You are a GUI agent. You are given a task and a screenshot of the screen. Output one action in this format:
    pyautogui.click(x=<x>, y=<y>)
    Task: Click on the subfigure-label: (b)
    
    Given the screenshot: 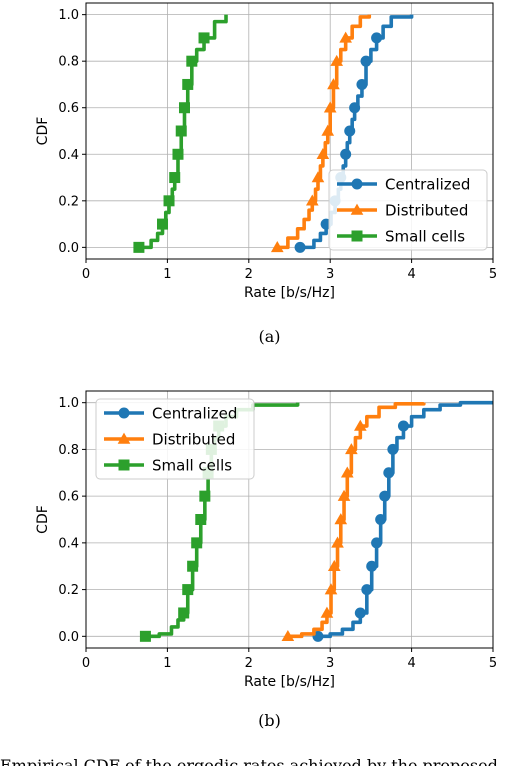 What is the action you would take?
    pyautogui.click(x=269, y=720)
    